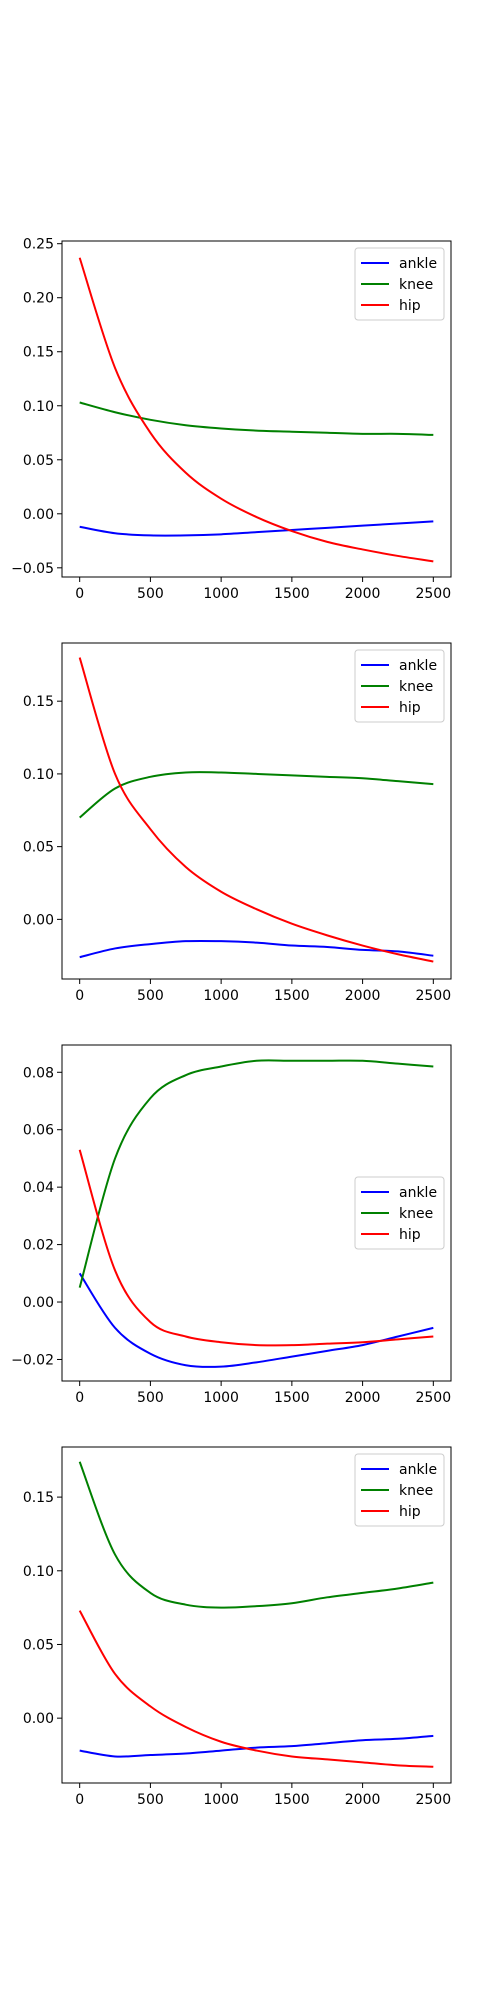 The width and height of the screenshot is (500, 2000). Describe the element at coordinates (38, 1131) in the screenshot. I see `y-tick-label: 0.06` at that location.